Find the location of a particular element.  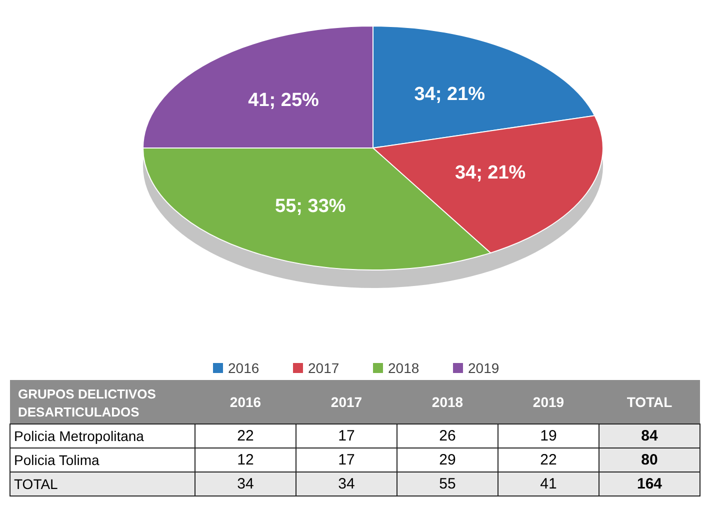

data-label: 84 is located at coordinates (649, 436).